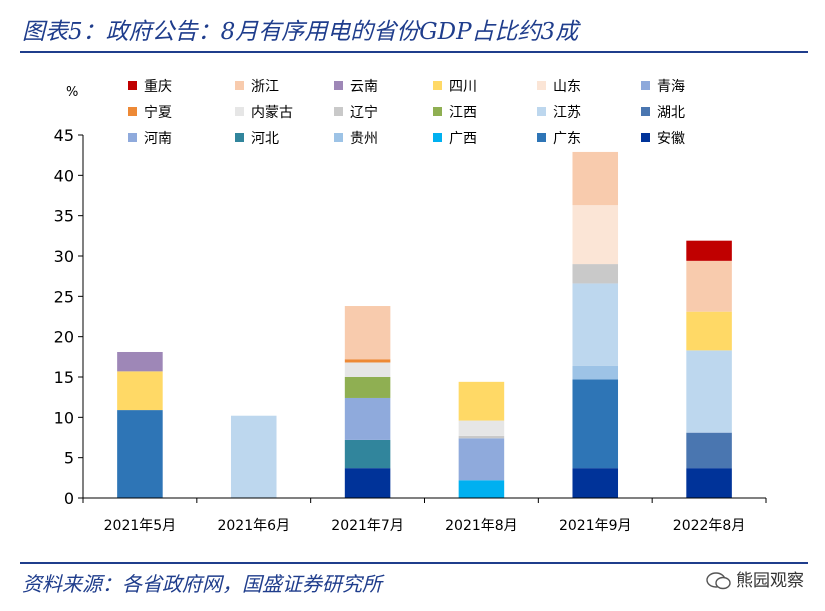 The width and height of the screenshot is (825, 611). I want to click on legend-label: 浙江, so click(265, 87).